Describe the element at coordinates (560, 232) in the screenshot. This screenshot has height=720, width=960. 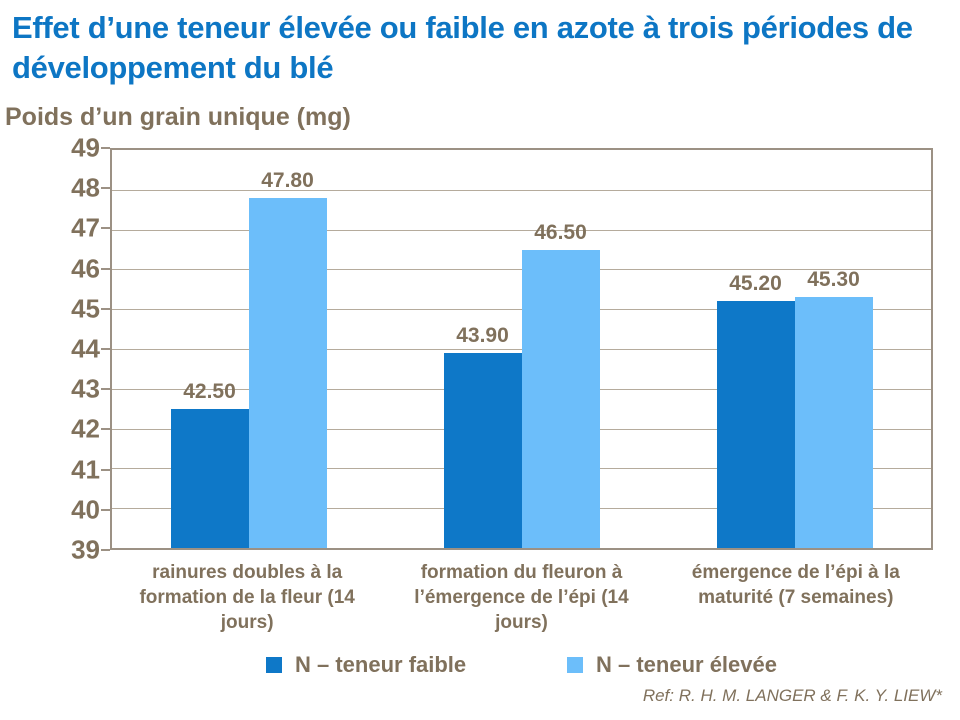
I see `bar-value-label: 46.50` at that location.